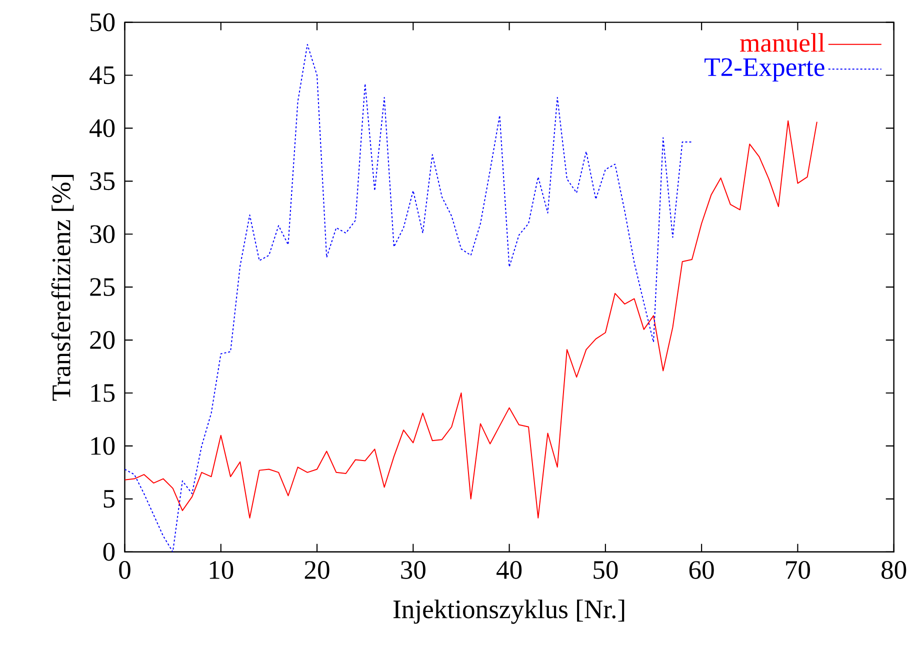 This screenshot has height=655, width=916. I want to click on x-tick-label: 50, so click(606, 570).